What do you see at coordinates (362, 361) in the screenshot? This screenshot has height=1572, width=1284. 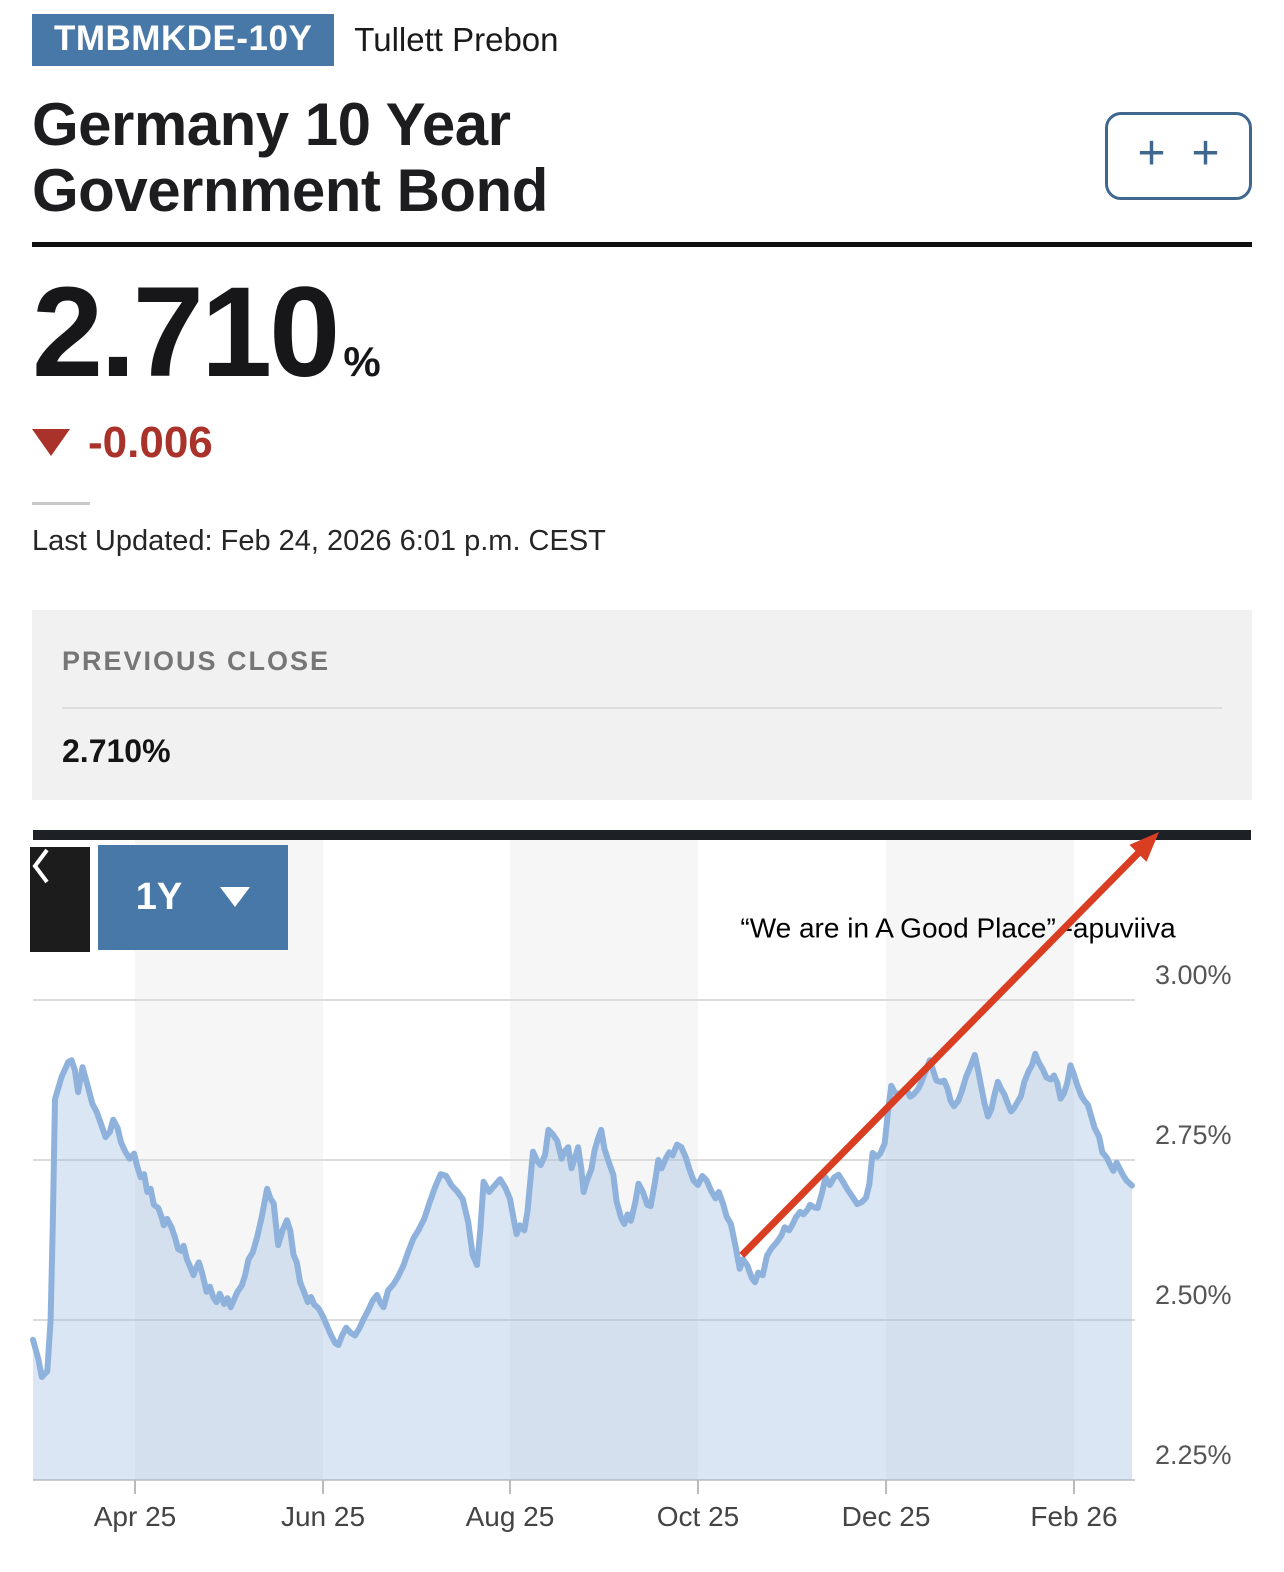 I see `yield-unit: %` at bounding box center [362, 361].